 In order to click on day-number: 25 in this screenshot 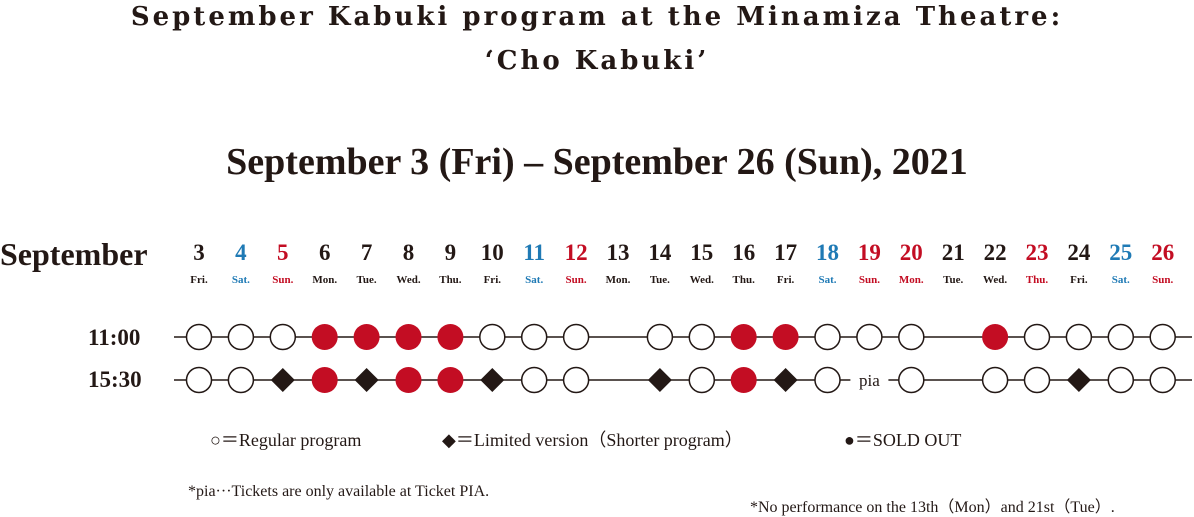, I will do `click(1121, 252)`.